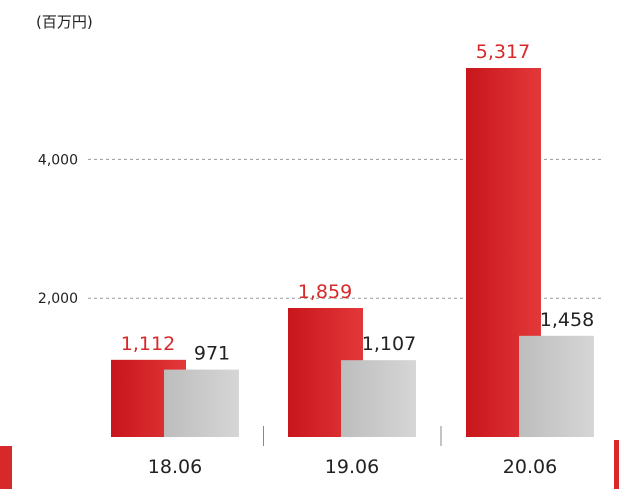  What do you see at coordinates (212, 354) in the screenshot?
I see `data-label-series2-0: 971` at bounding box center [212, 354].